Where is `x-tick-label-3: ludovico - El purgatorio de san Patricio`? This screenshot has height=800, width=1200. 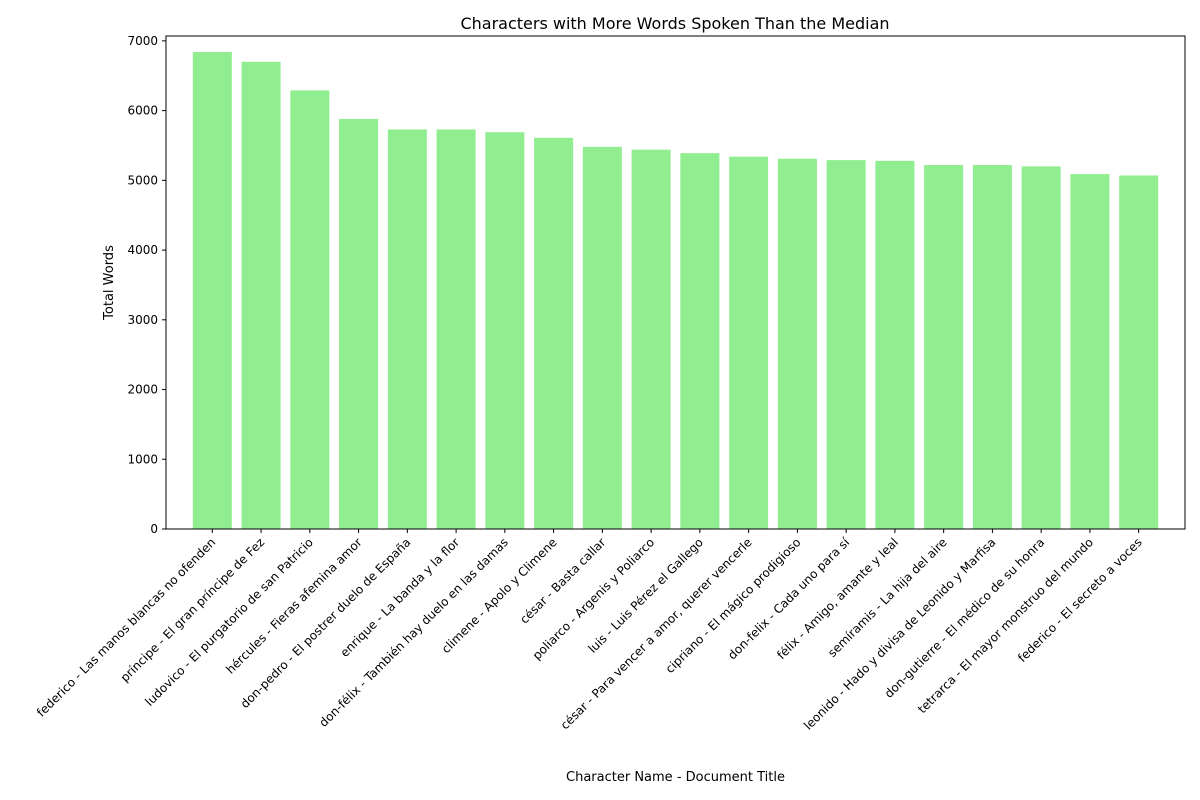 x-tick-label-3: ludovico - El purgatorio de san Patricio is located at coordinates (229, 622).